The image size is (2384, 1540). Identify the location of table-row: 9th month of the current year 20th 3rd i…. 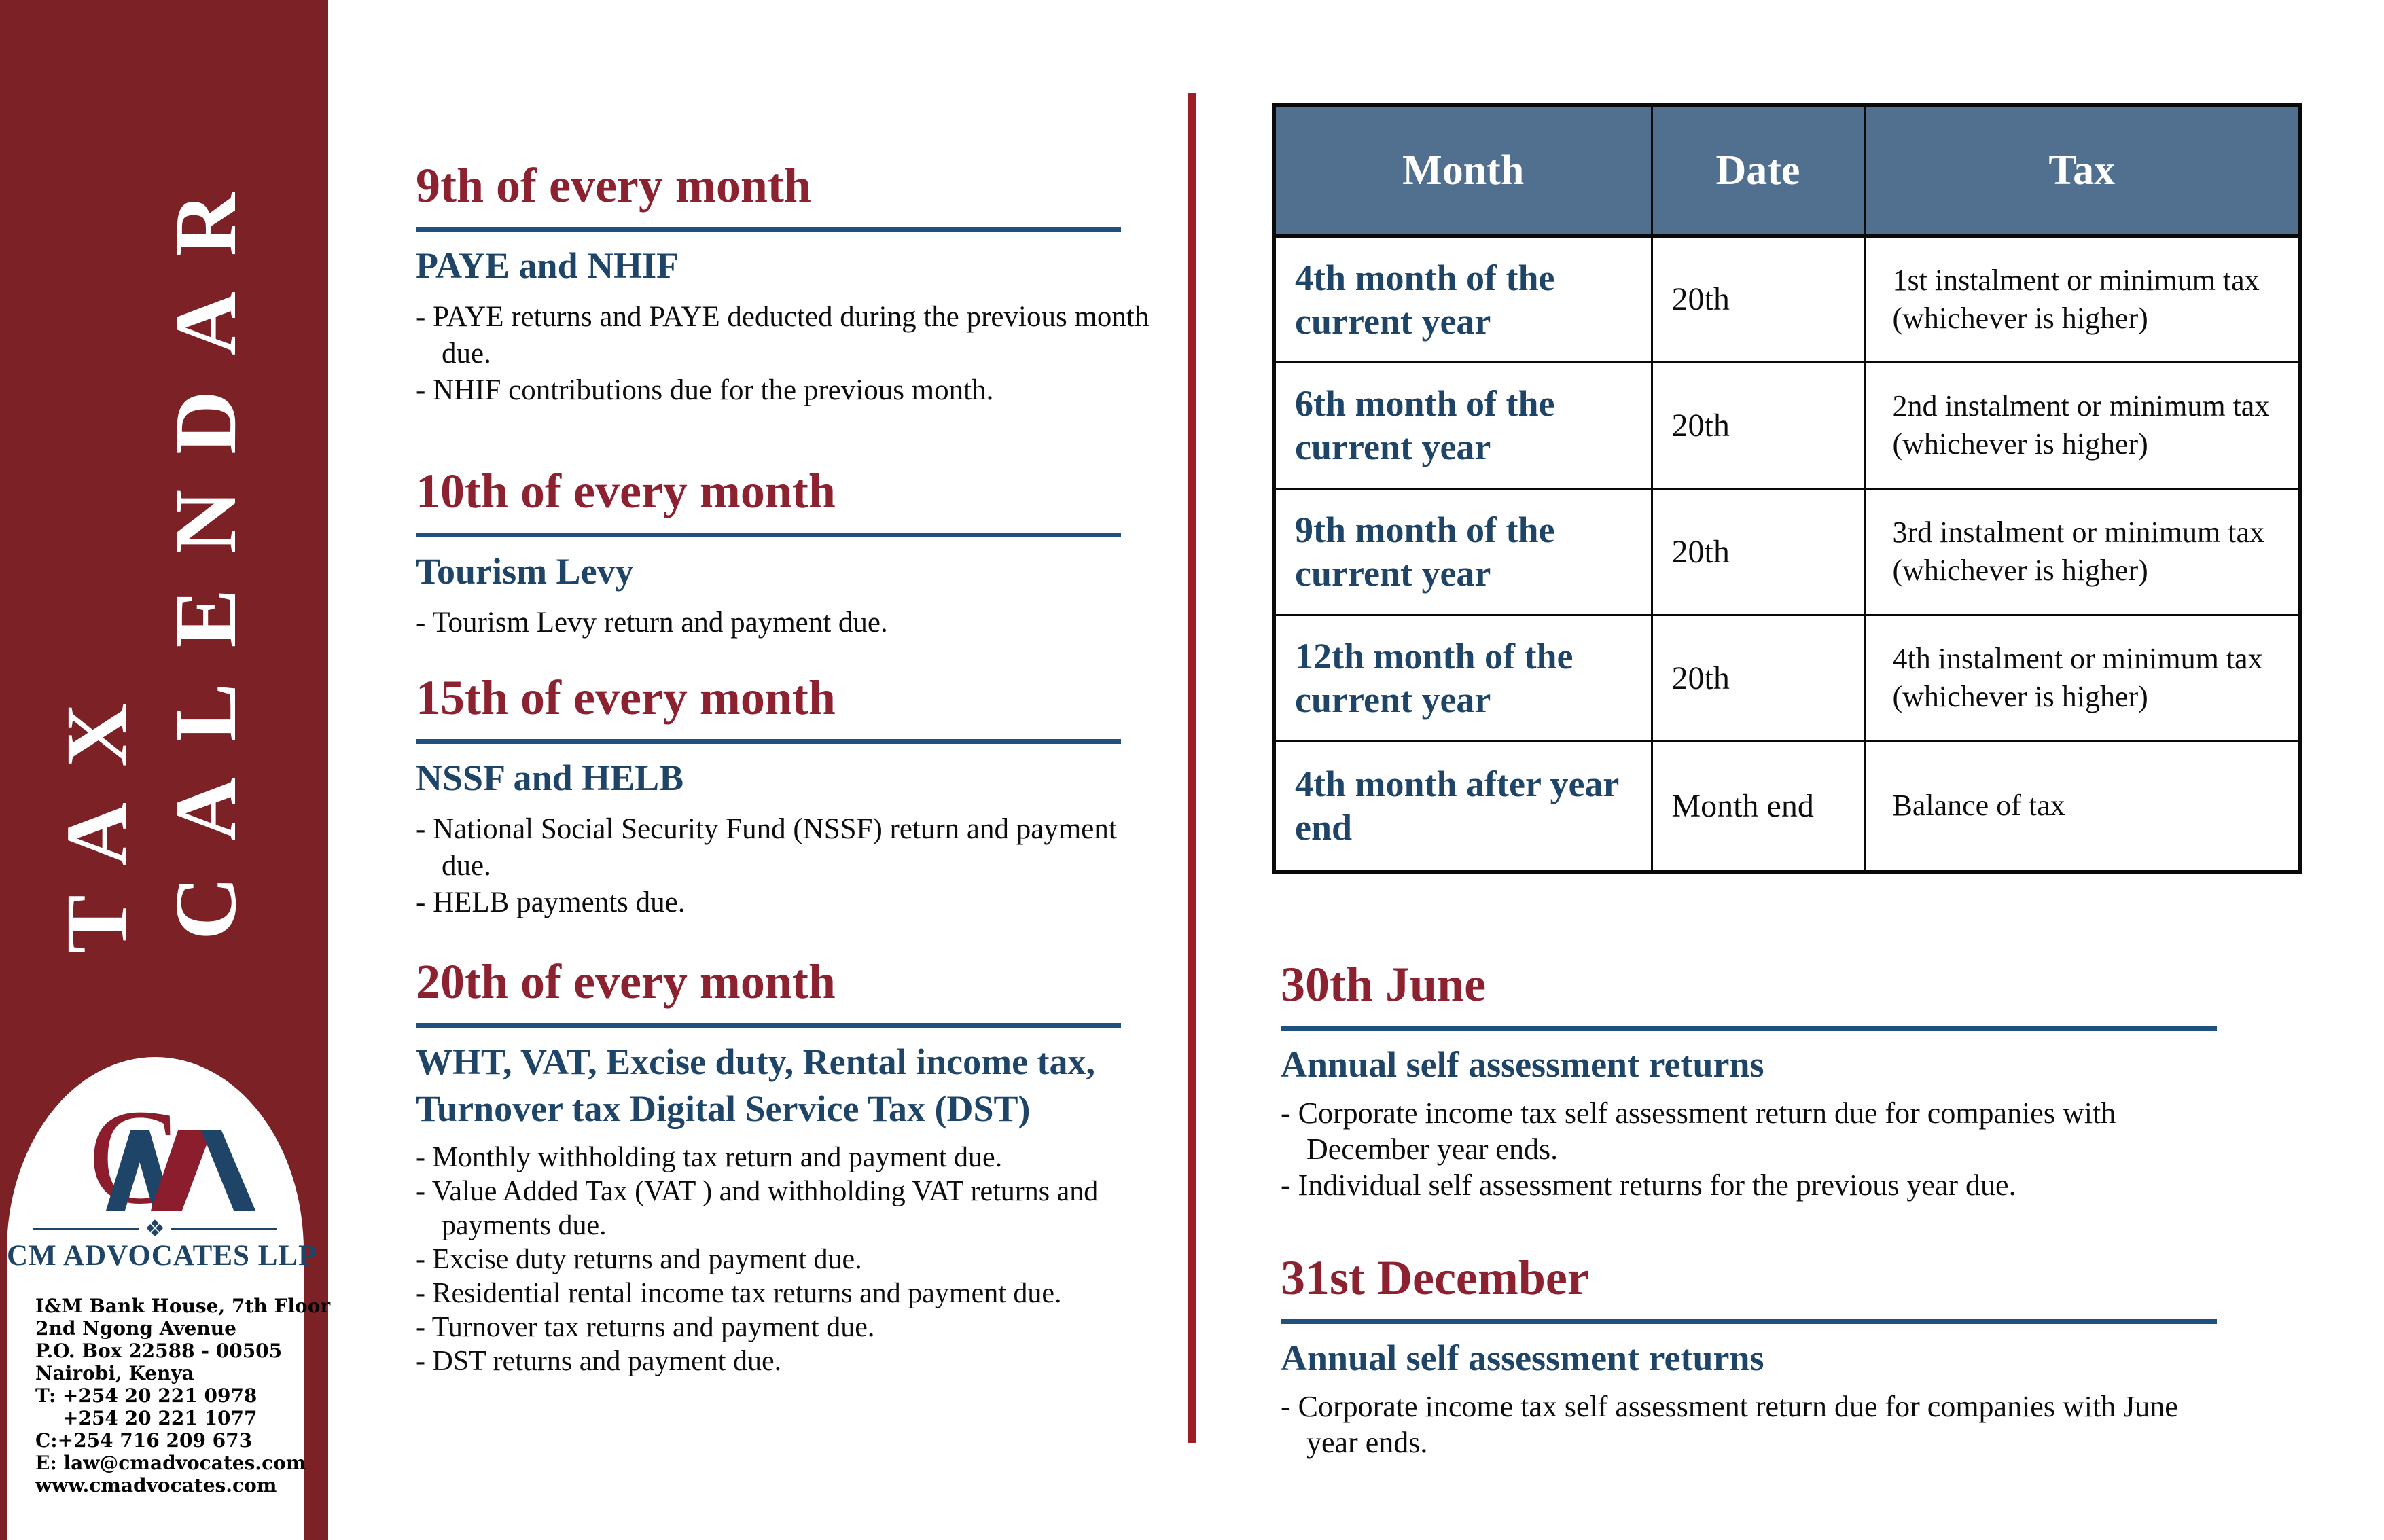
(1787, 551).